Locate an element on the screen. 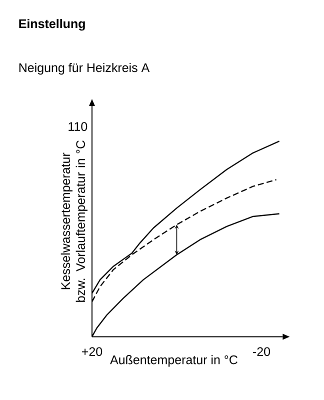 The image size is (324, 400). chart-title: Einstellung is located at coordinates (52, 24).